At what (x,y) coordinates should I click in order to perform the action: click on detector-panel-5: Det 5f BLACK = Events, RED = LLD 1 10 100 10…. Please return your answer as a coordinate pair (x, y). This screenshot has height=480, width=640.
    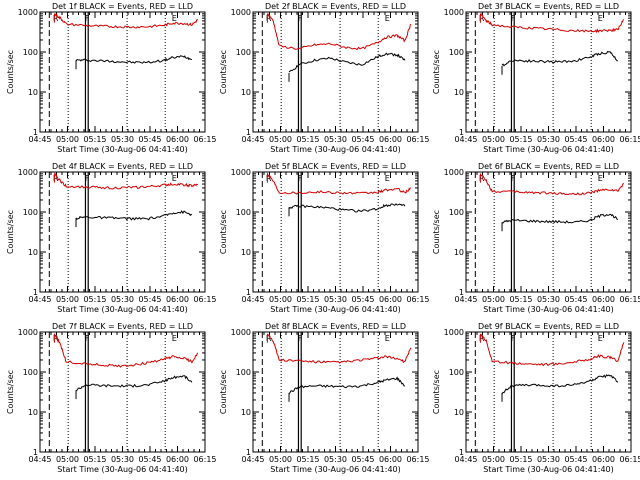
    Looking at the image, I should click on (324, 238).